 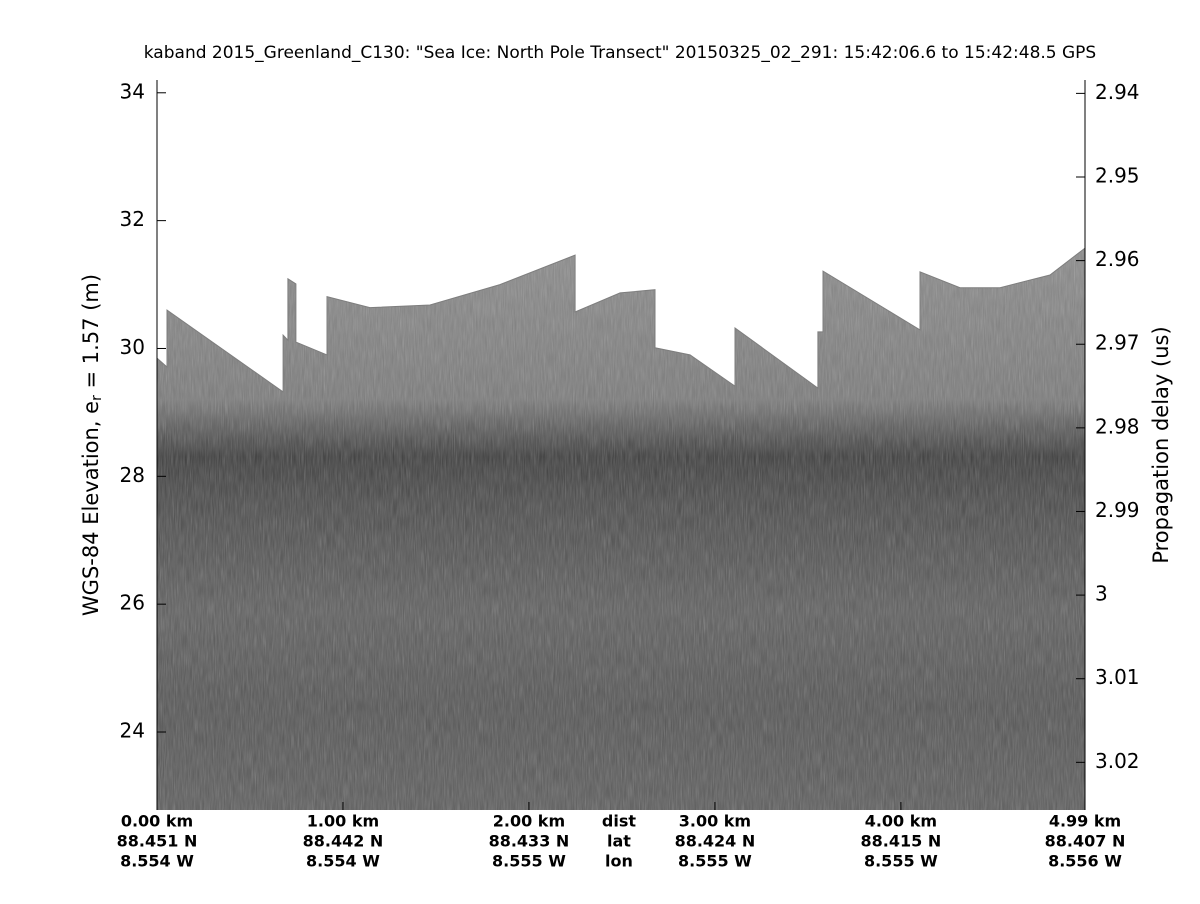 What do you see at coordinates (529, 821) in the screenshot?
I see `x-tick-label: 2.00 km` at bounding box center [529, 821].